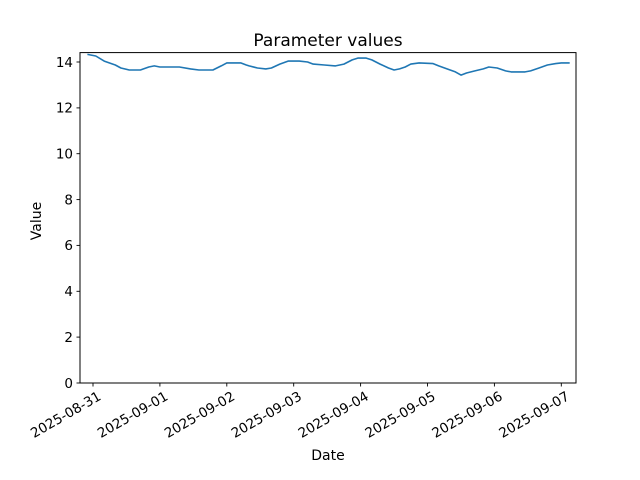  Describe the element at coordinates (267, 415) in the screenshot. I see `x-tick-label: 2025-09-03` at that location.